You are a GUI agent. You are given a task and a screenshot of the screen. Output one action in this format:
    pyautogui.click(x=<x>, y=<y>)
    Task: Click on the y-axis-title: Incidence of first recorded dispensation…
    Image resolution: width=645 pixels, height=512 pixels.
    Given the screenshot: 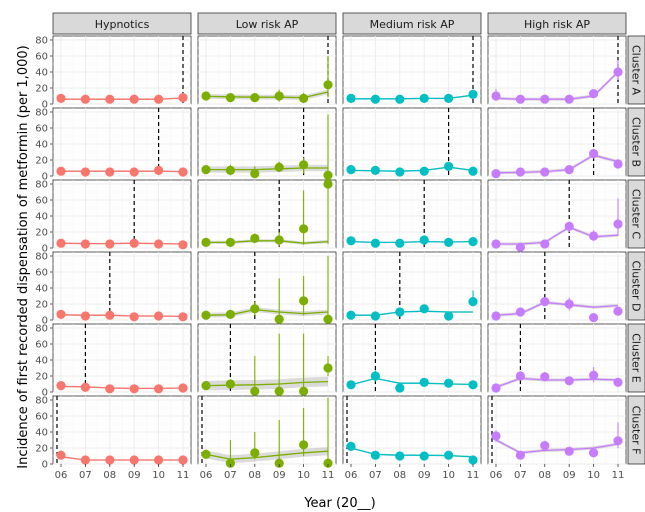 What is the action you would take?
    pyautogui.click(x=23, y=256)
    